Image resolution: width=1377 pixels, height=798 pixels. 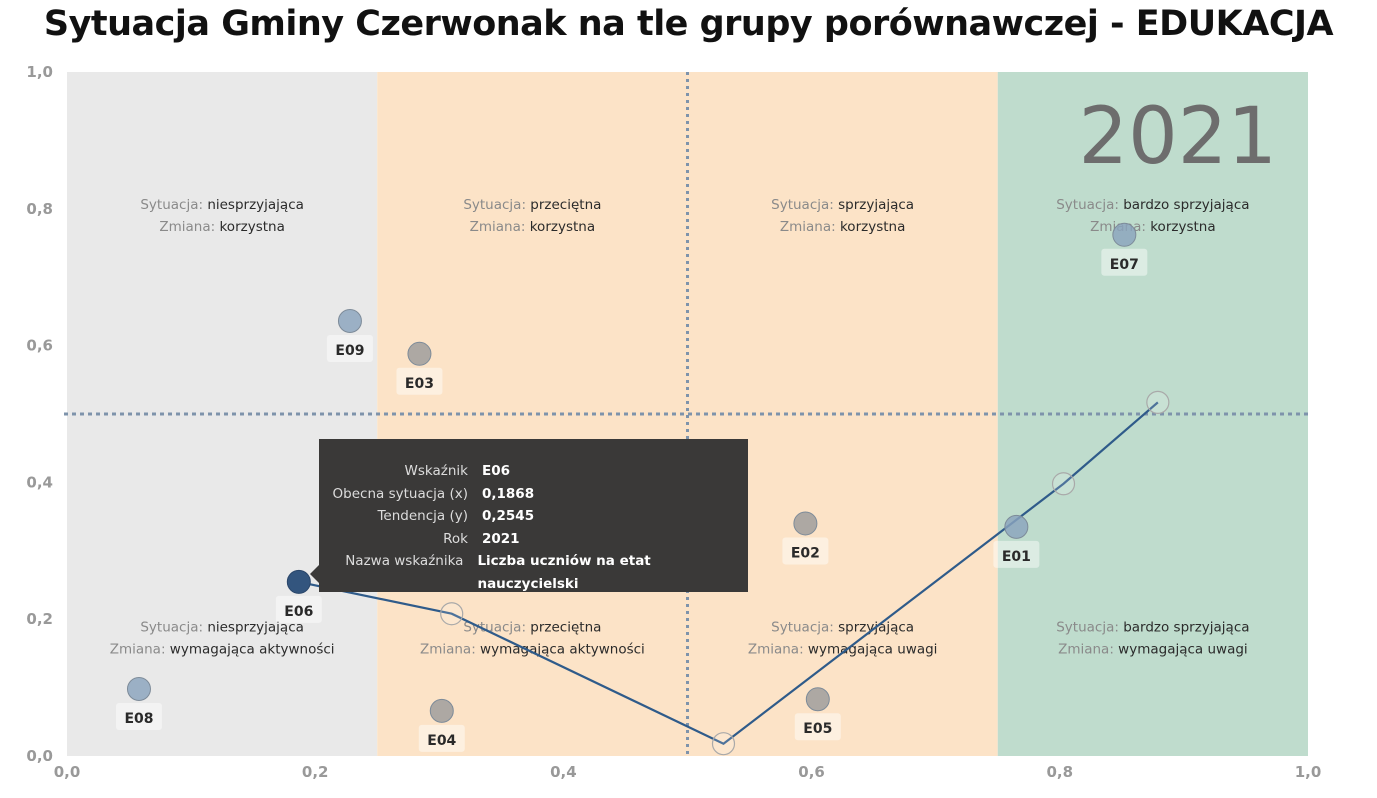 I want to click on tooltip-row-y: Tendencja (y) 0,2545, so click(x=533, y=516).